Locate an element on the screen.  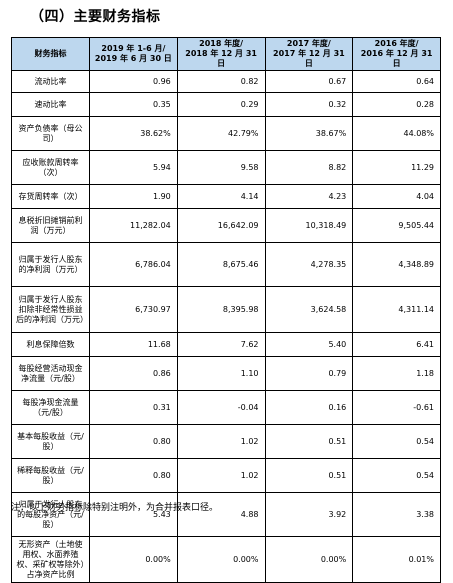
column-header-2019h1: 2019 年 1-6 月/ 2019 年 6 月 30 日 is located at coordinates (133, 54).